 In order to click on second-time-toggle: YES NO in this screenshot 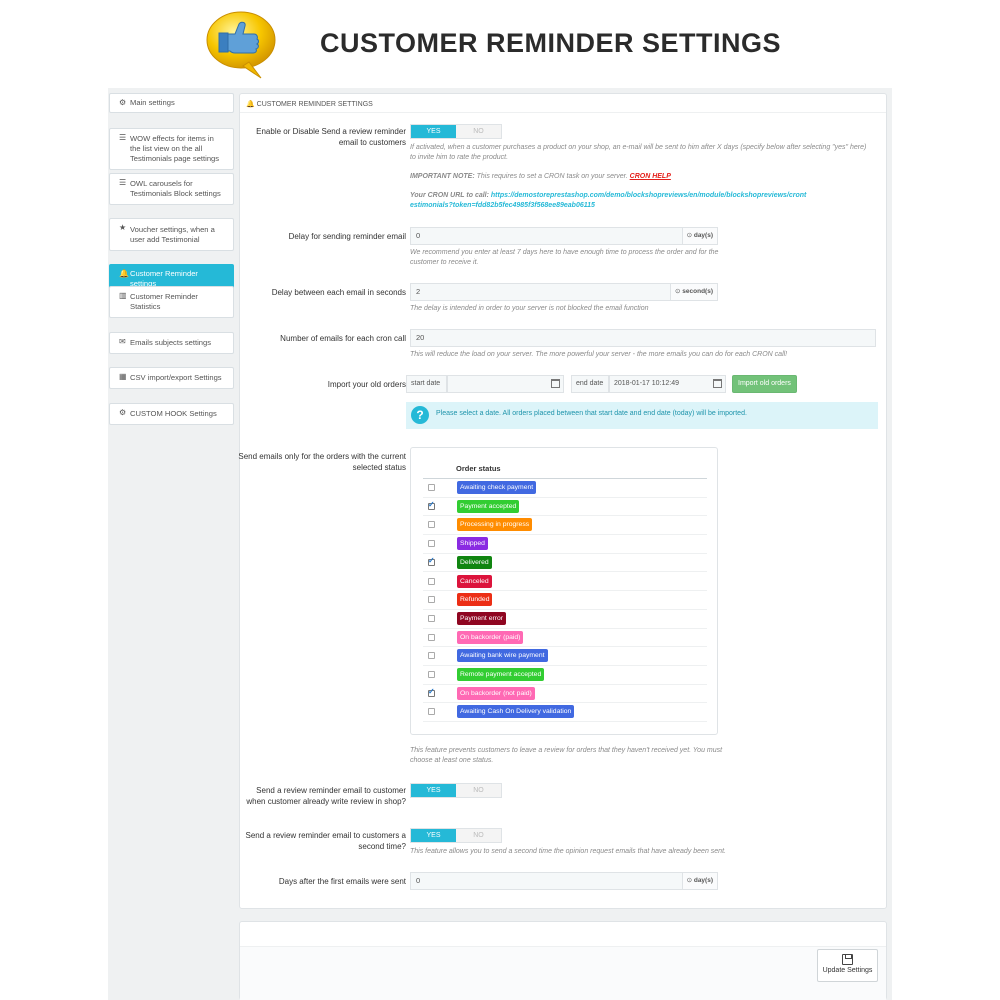, I will do `click(456, 835)`.